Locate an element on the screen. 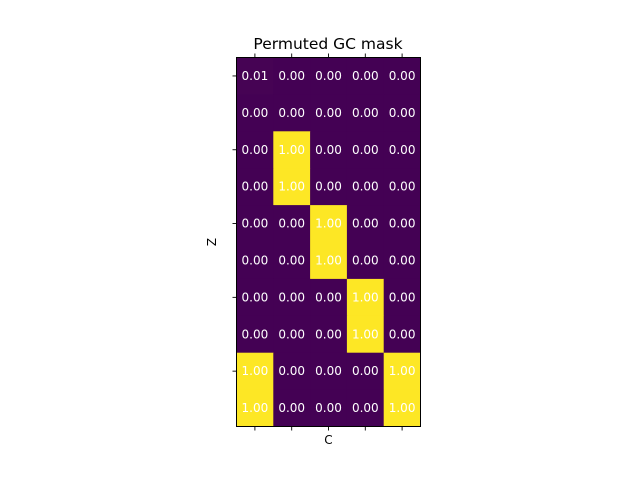 Image resolution: width=640 pixels, height=480 pixels. heatmap-cell-r8-c0 is located at coordinates (255, 371).